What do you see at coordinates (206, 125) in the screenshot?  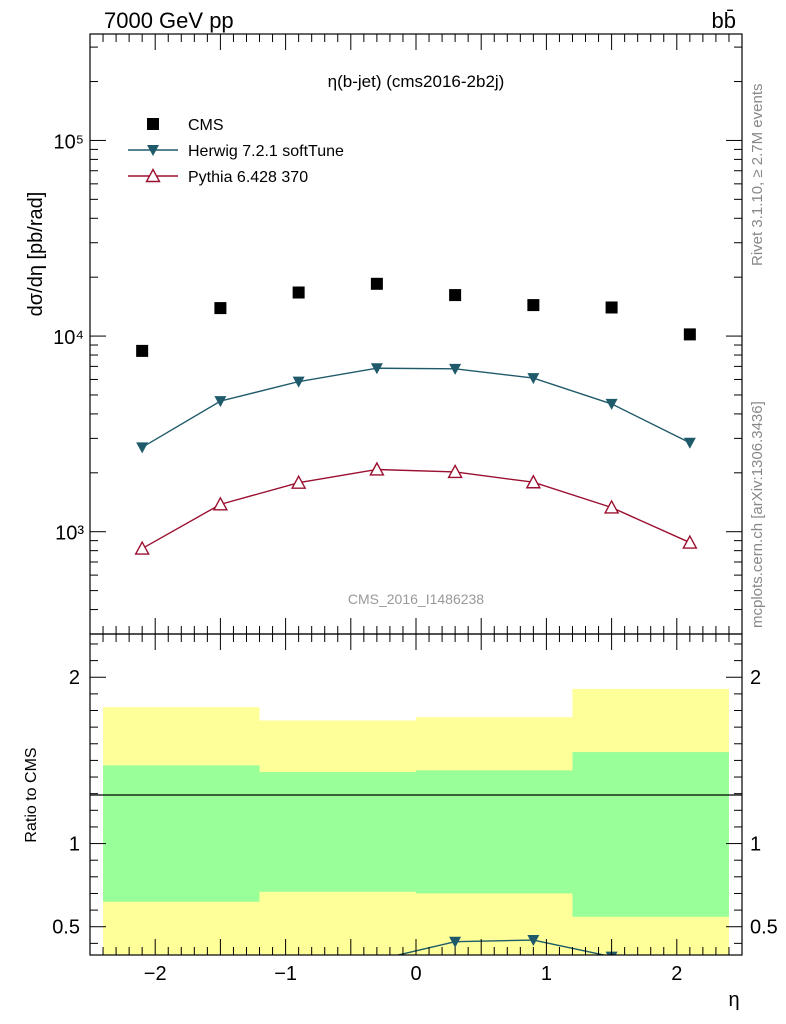 I see `legend-label: CMS` at bounding box center [206, 125].